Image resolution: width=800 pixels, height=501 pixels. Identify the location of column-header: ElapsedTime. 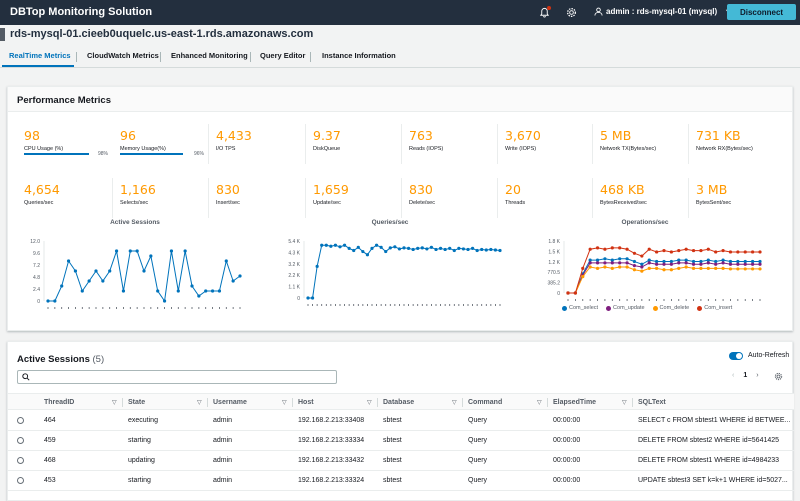
(575, 402).